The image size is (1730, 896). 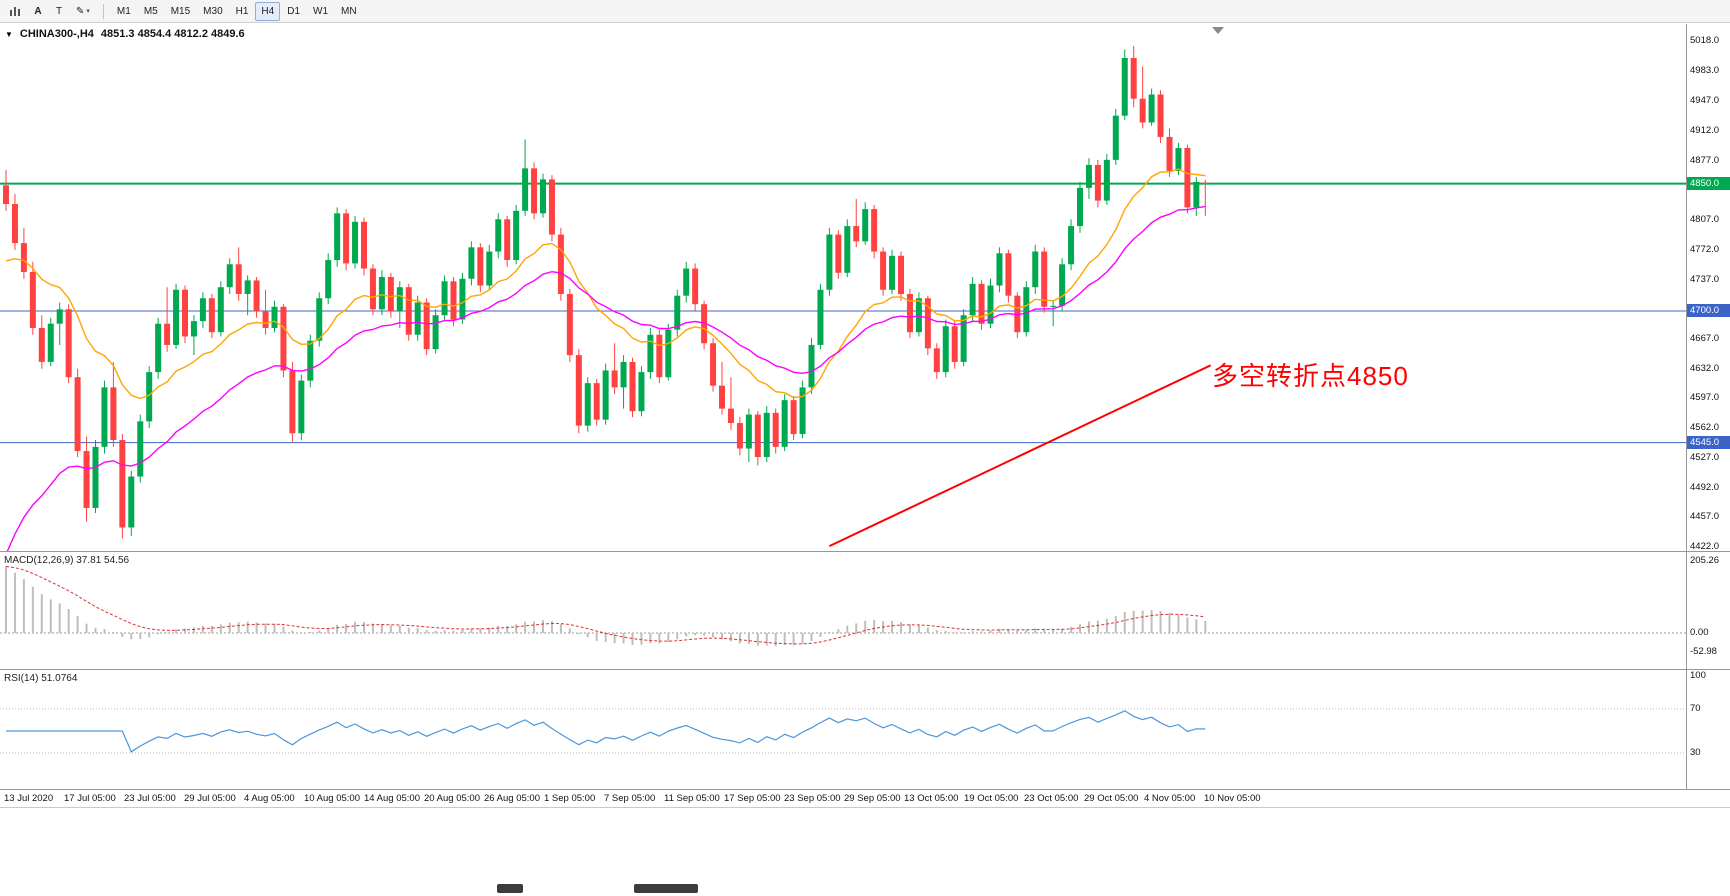 What do you see at coordinates (172, 34) in the screenshot?
I see `ohlc-values: 4851.3 4854.4 4812.2 4849.6` at bounding box center [172, 34].